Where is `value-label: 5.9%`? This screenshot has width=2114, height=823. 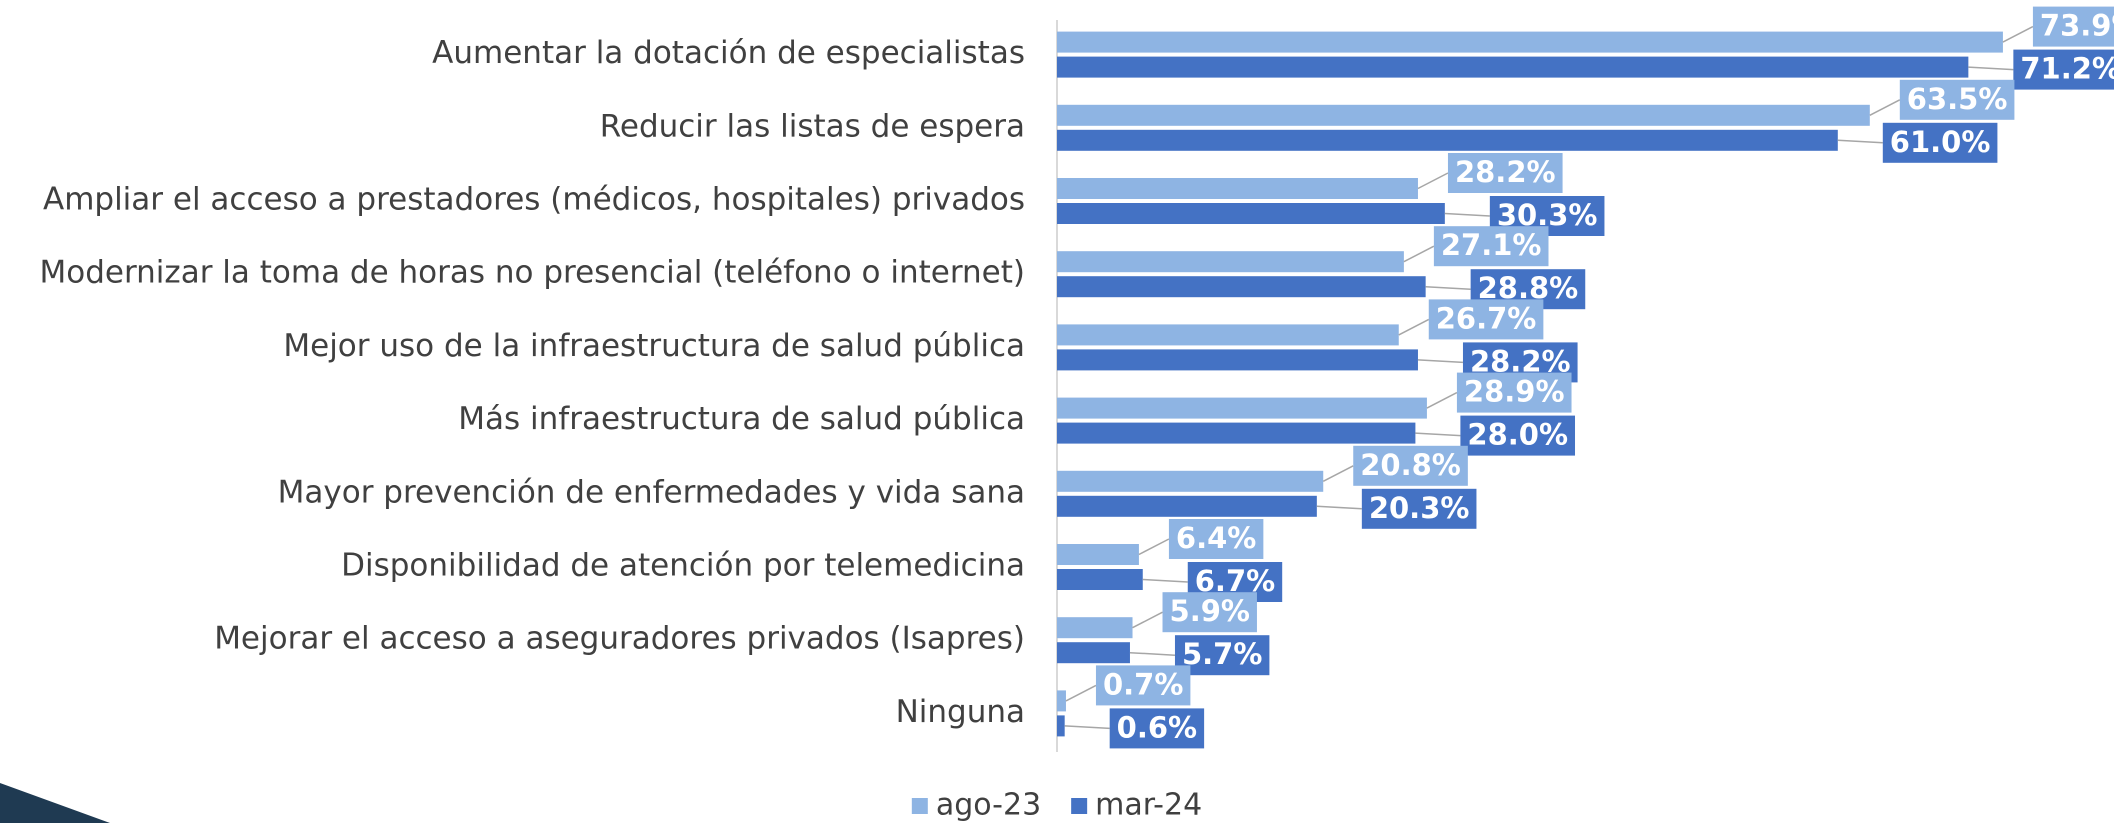
value-label: 5.9% is located at coordinates (1194, 612).